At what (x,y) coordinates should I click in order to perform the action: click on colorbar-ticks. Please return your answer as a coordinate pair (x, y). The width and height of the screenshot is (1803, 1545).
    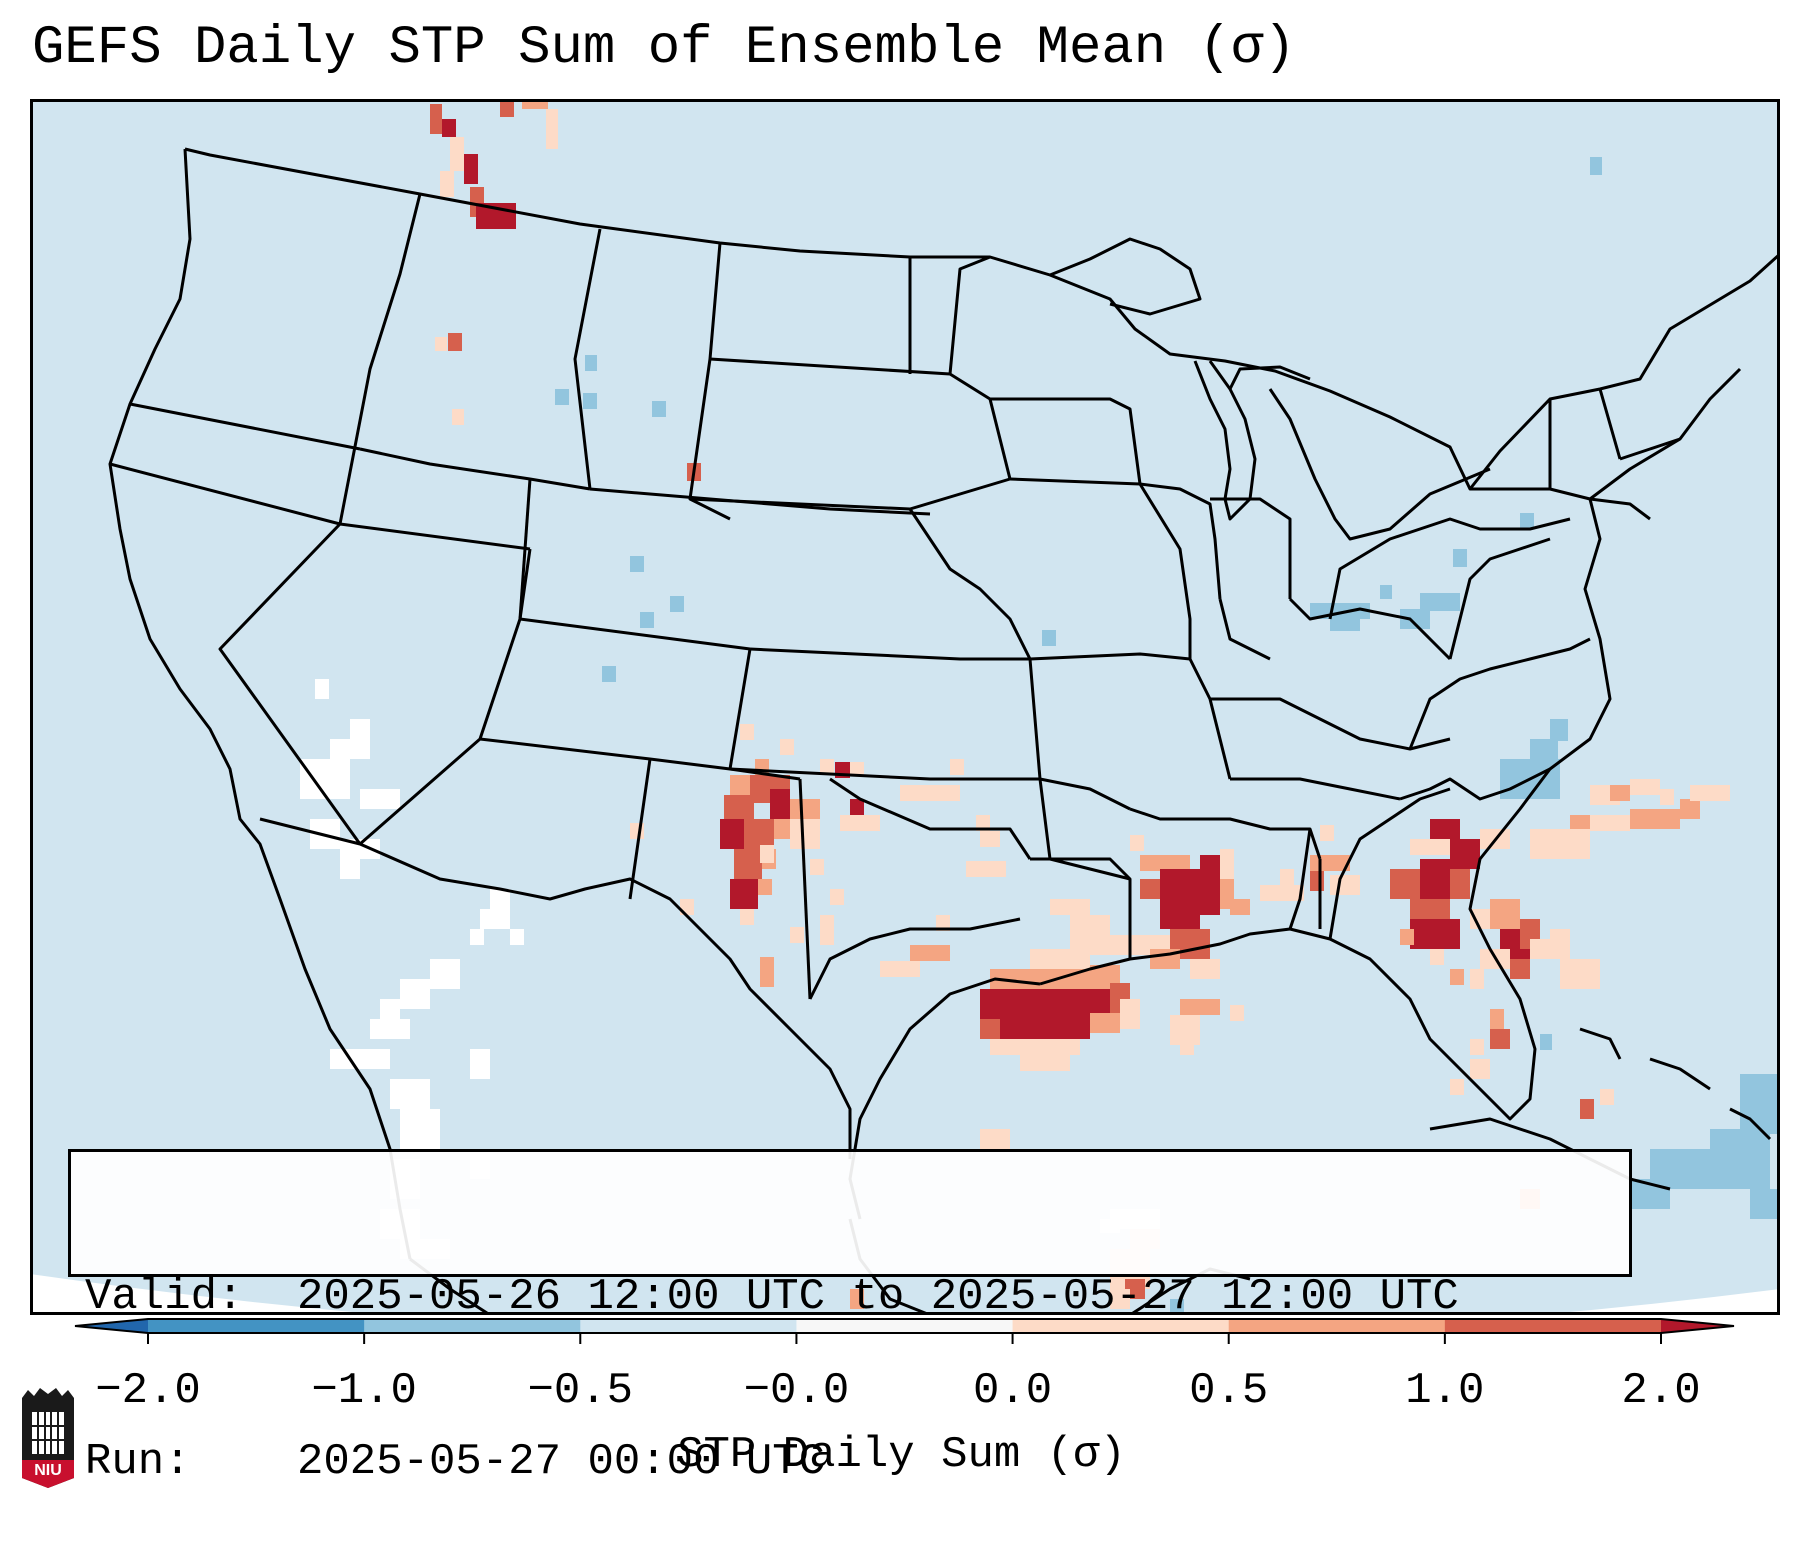
    Looking at the image, I should click on (904, 1338).